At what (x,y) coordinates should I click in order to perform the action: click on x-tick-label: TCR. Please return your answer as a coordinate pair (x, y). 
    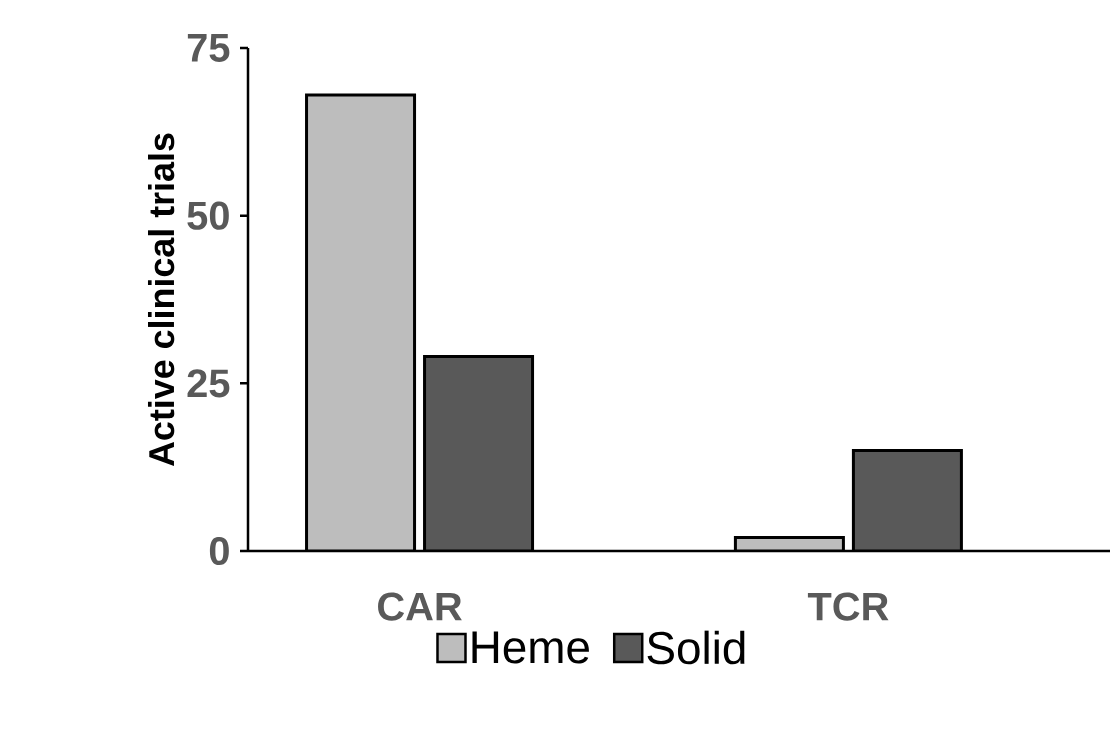
    Looking at the image, I should click on (848, 606).